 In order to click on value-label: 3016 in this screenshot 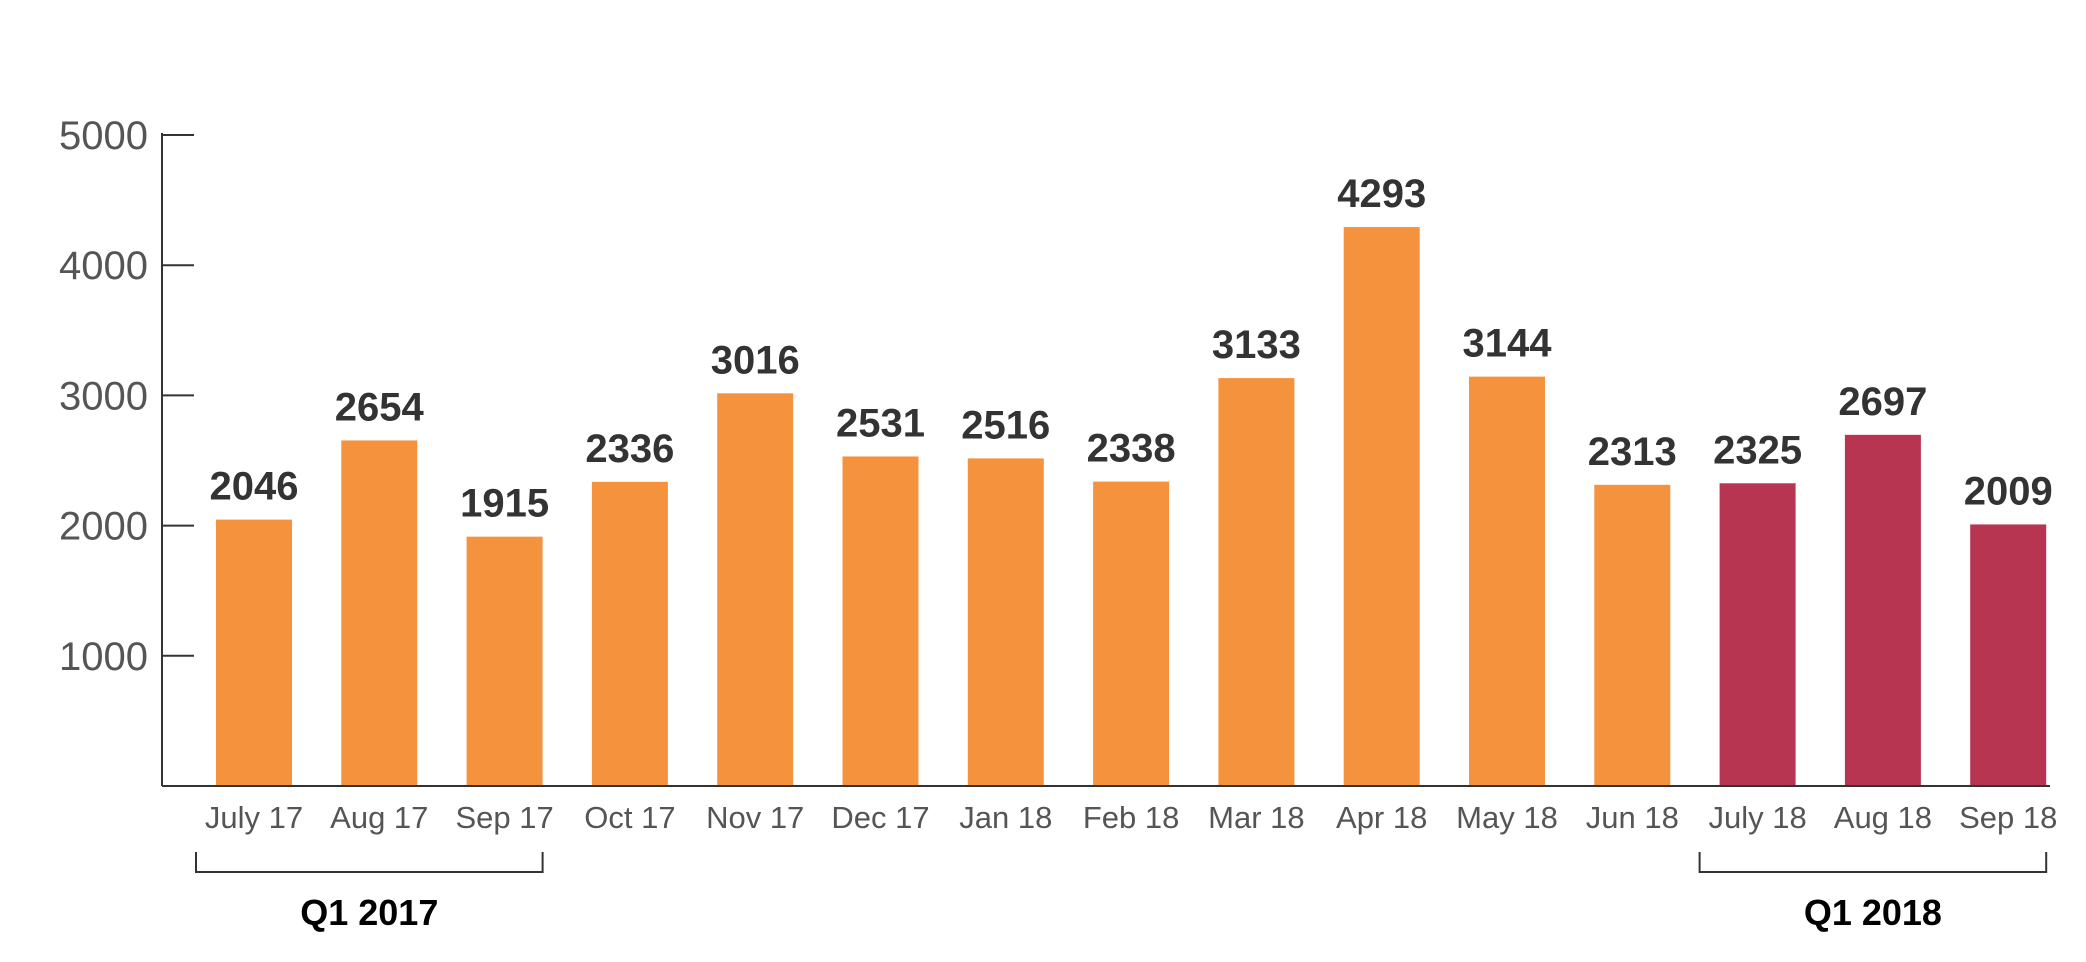, I will do `click(755, 360)`.